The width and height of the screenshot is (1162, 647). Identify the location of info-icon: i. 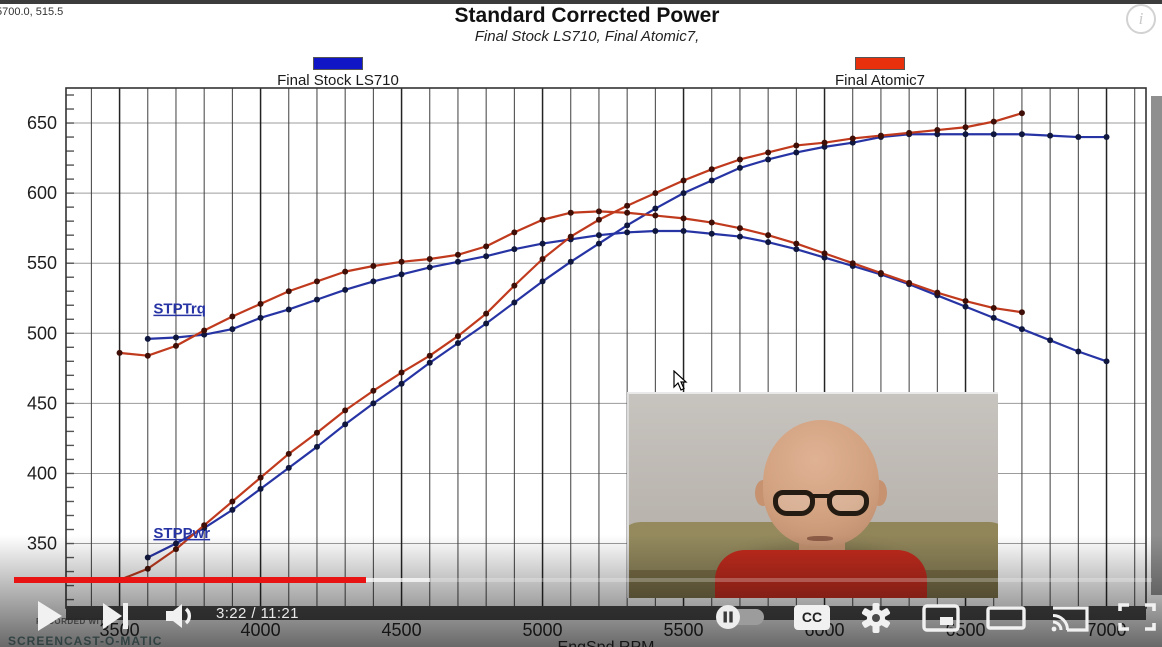
(1141, 19).